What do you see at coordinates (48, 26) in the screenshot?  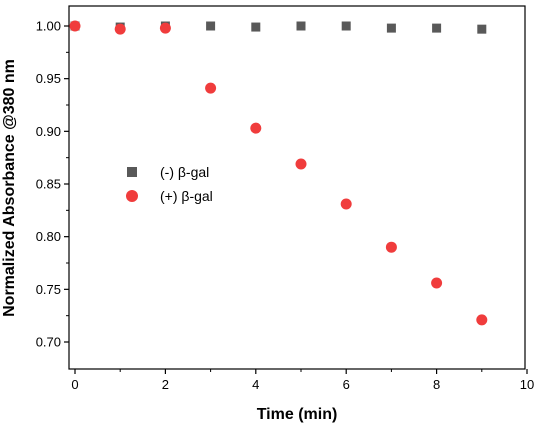 I see `y-tick-label: 1.00` at bounding box center [48, 26].